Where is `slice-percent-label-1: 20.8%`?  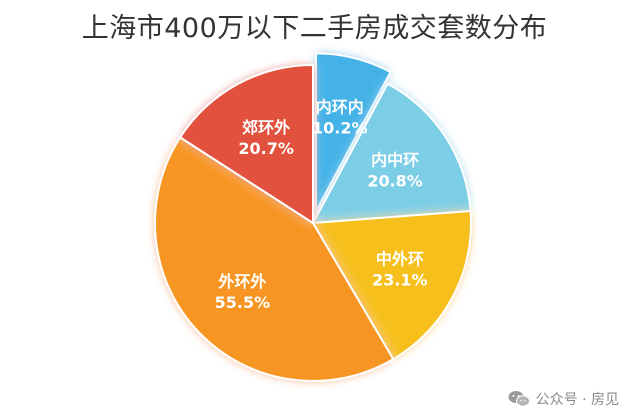
slice-percent-label-1: 20.8% is located at coordinates (395, 181).